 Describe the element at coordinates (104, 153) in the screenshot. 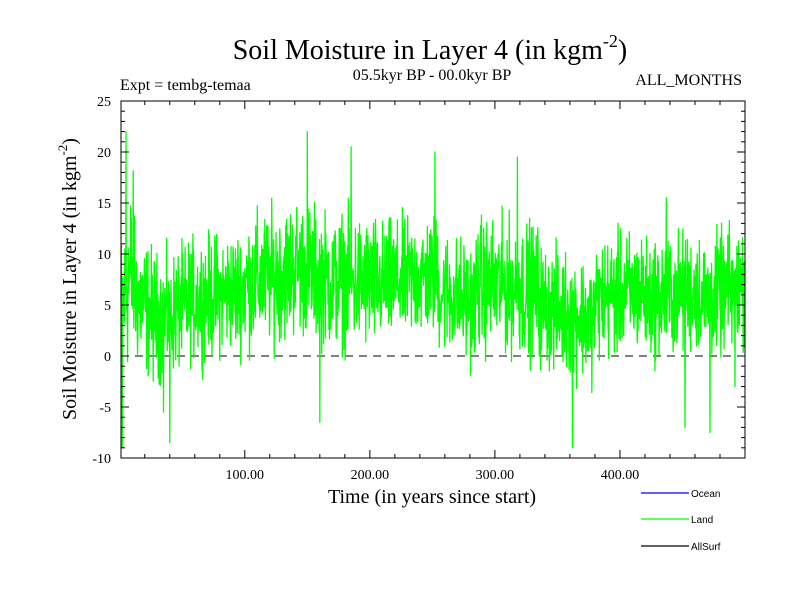

I see `y-tick-label: 20` at that location.